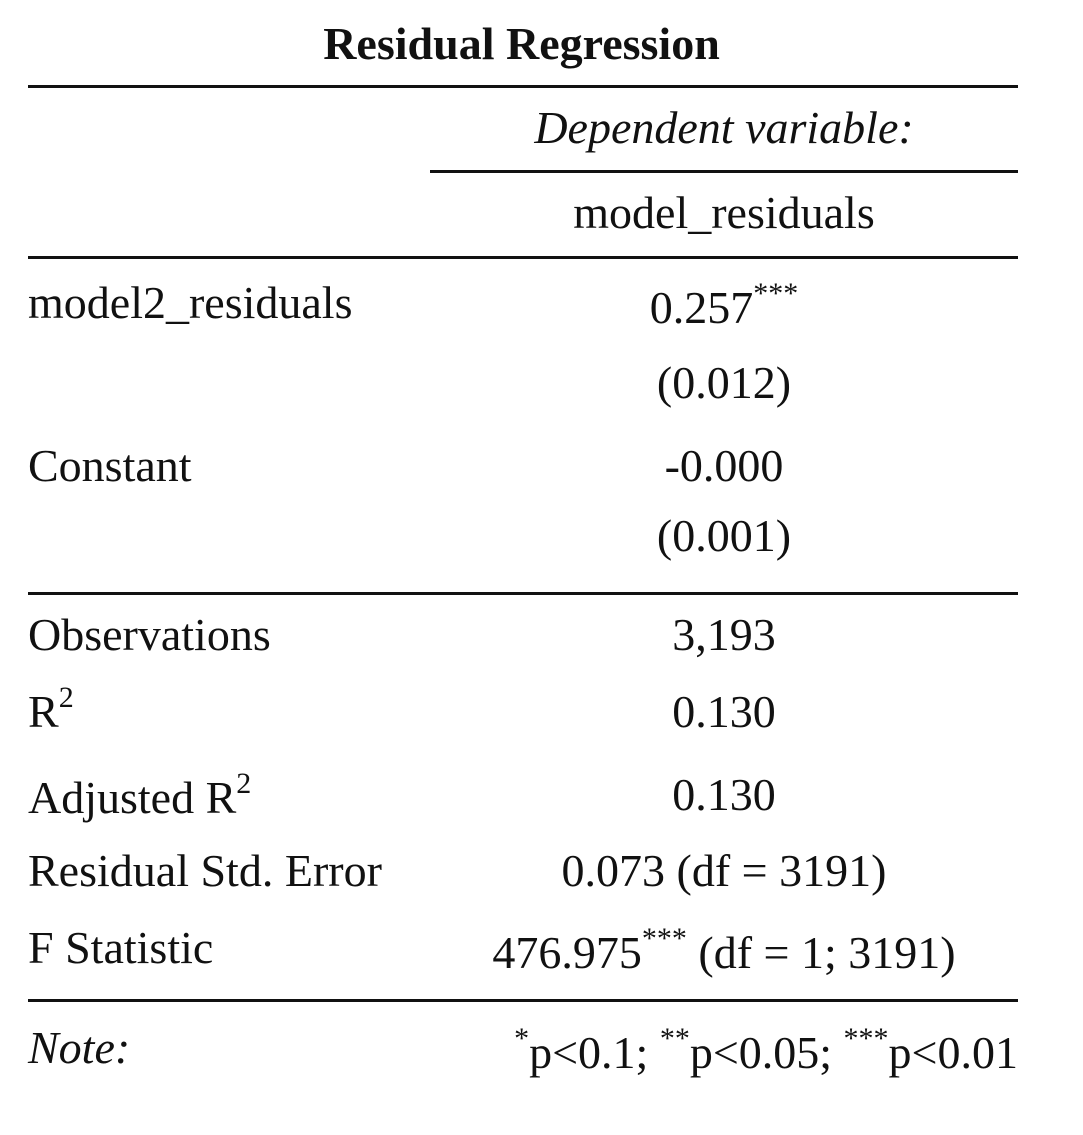  What do you see at coordinates (776, 293) in the screenshot?
I see `coef-stars: ***` at bounding box center [776, 293].